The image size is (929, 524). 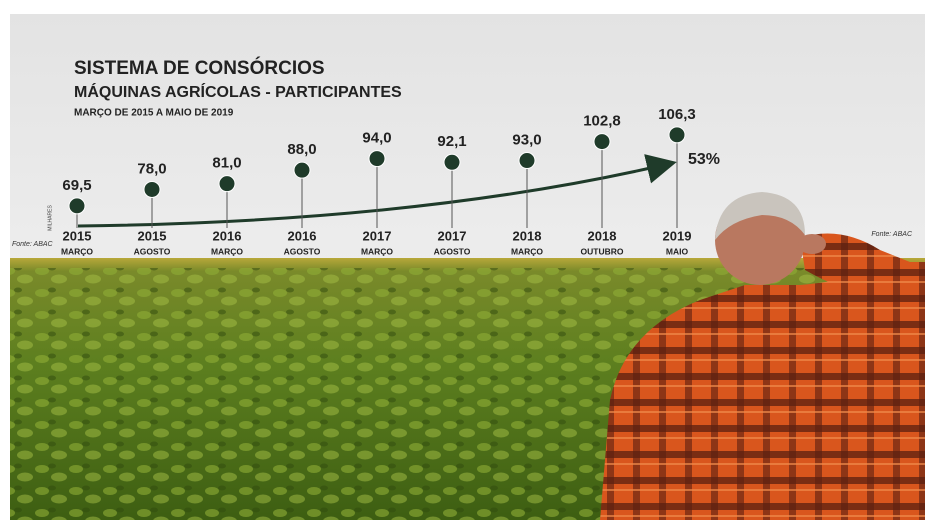 What do you see at coordinates (154, 113) in the screenshot?
I see `period: MARÇO DE 2015 A MAIO DE 2019` at bounding box center [154, 113].